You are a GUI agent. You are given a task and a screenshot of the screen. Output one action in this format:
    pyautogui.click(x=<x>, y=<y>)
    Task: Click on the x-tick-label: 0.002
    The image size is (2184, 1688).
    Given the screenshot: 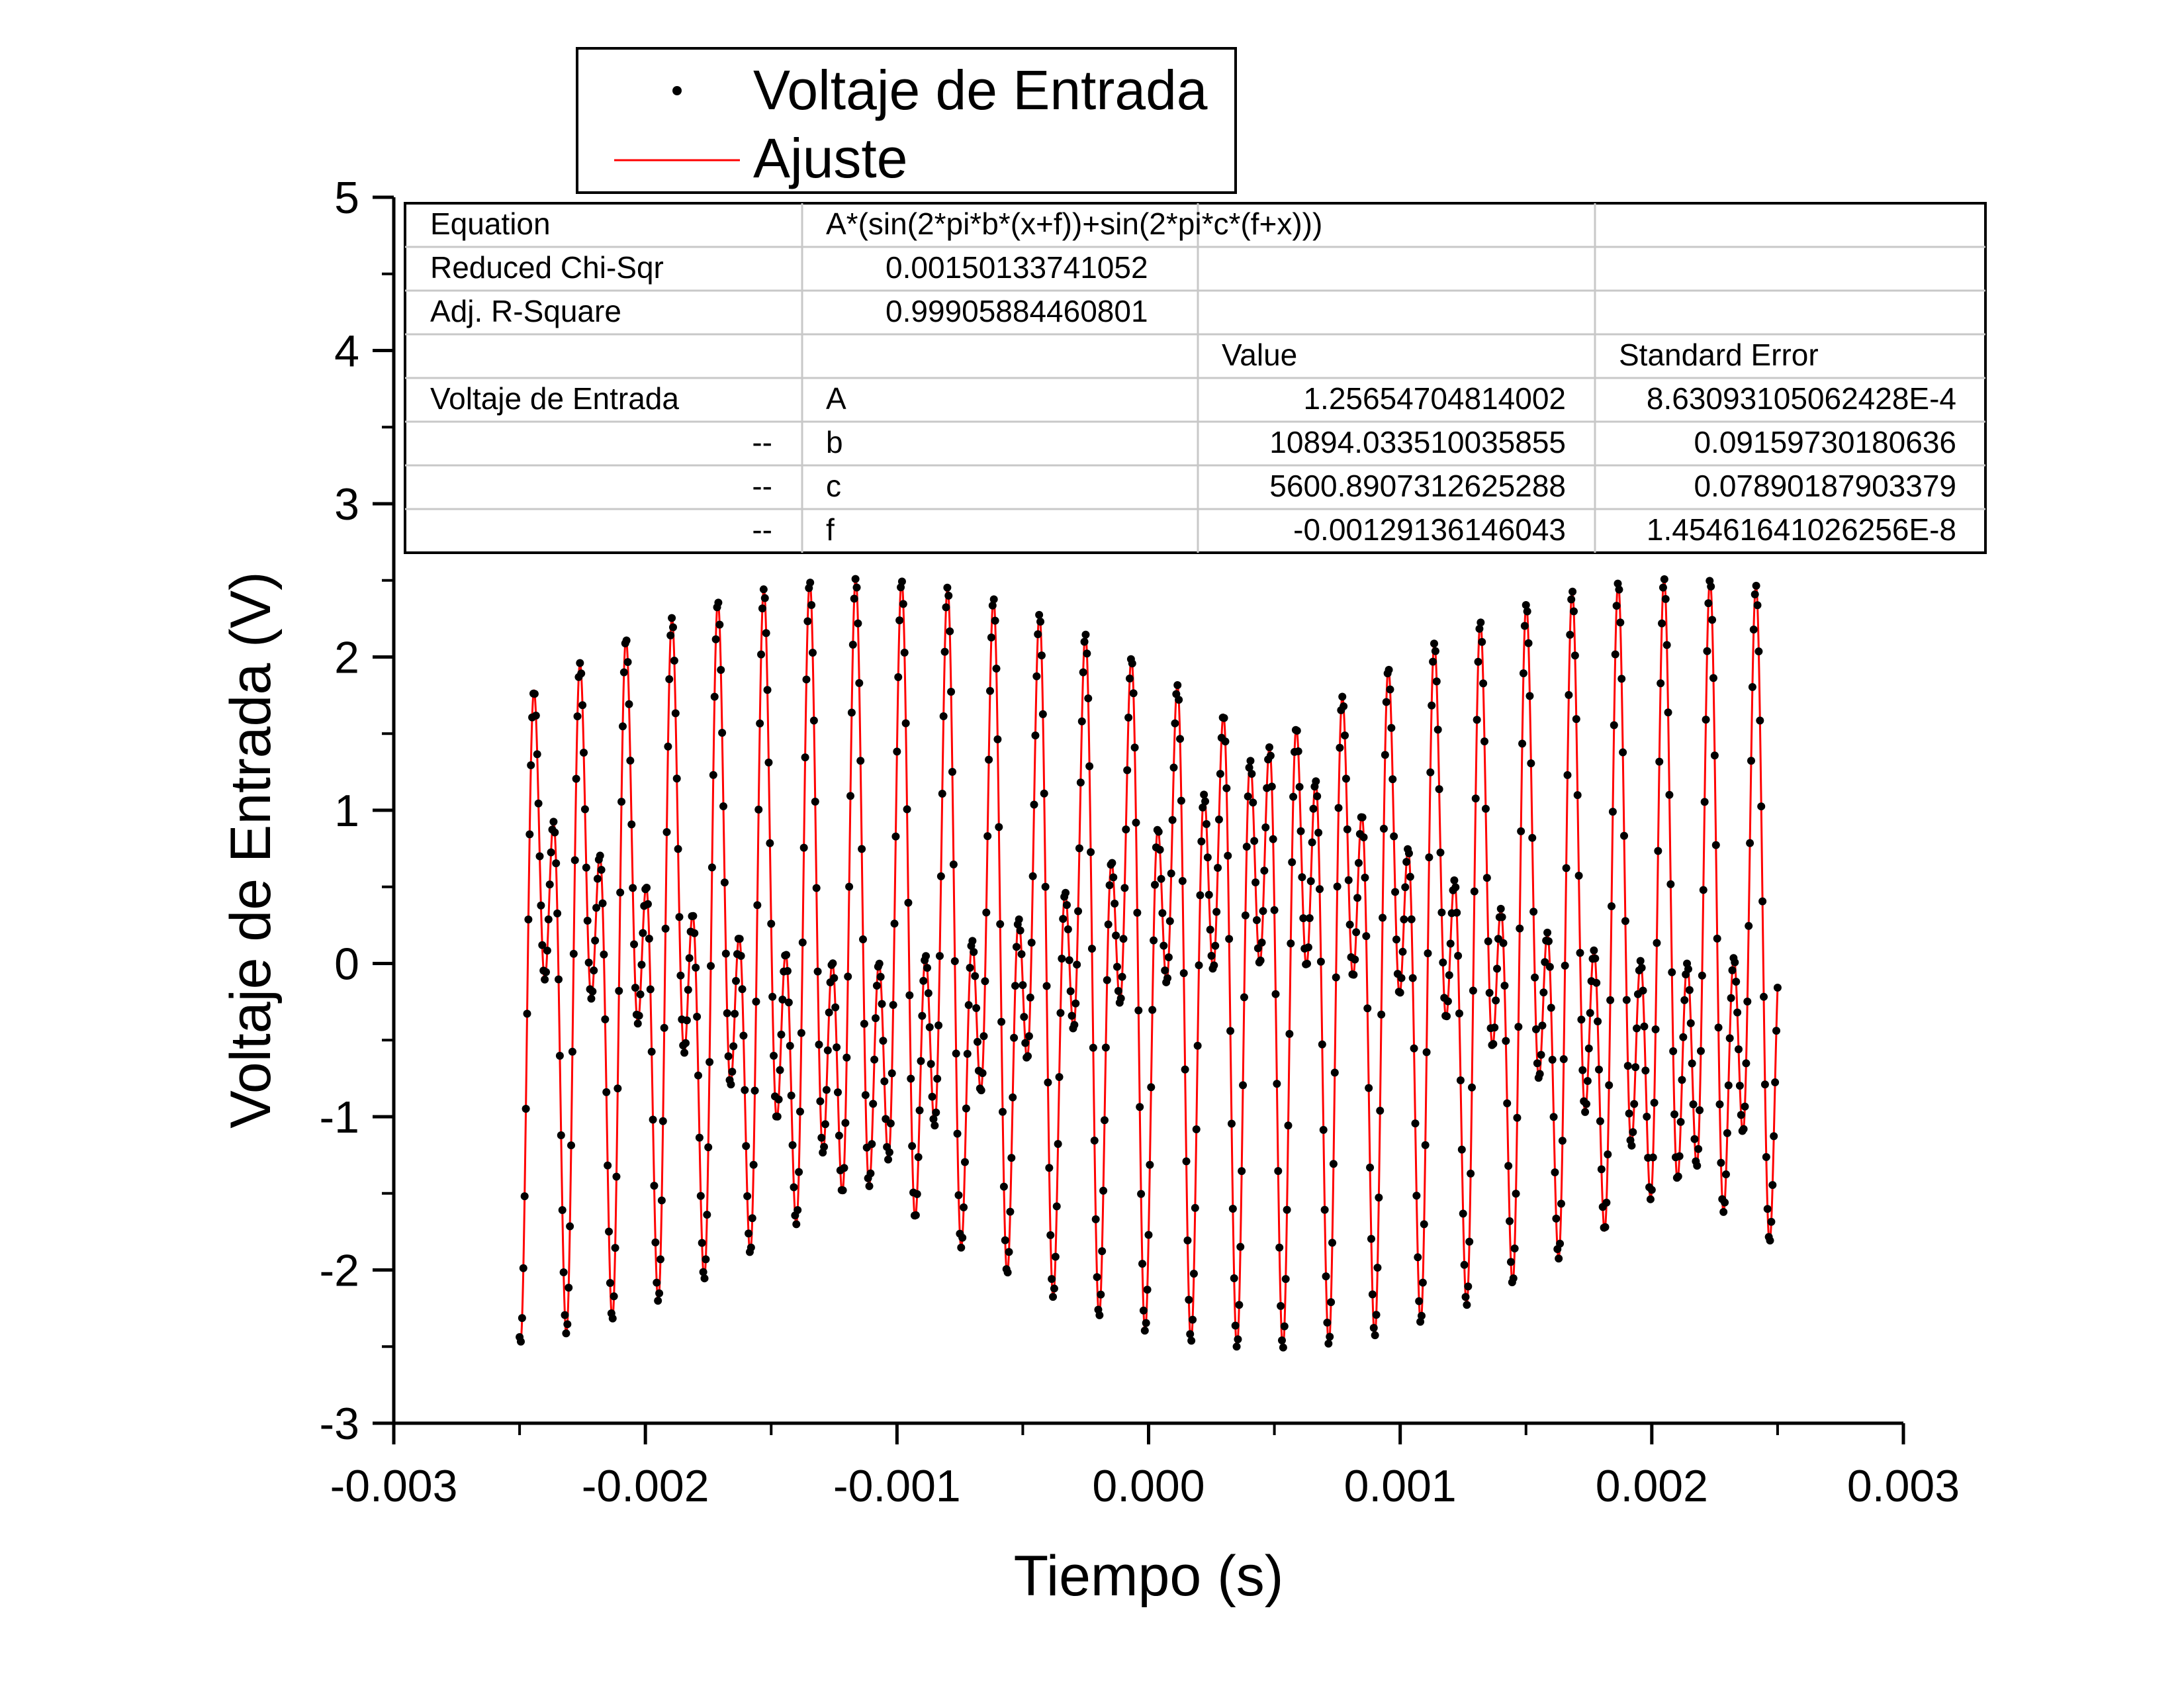 What is the action you would take?
    pyautogui.click(x=1652, y=1486)
    